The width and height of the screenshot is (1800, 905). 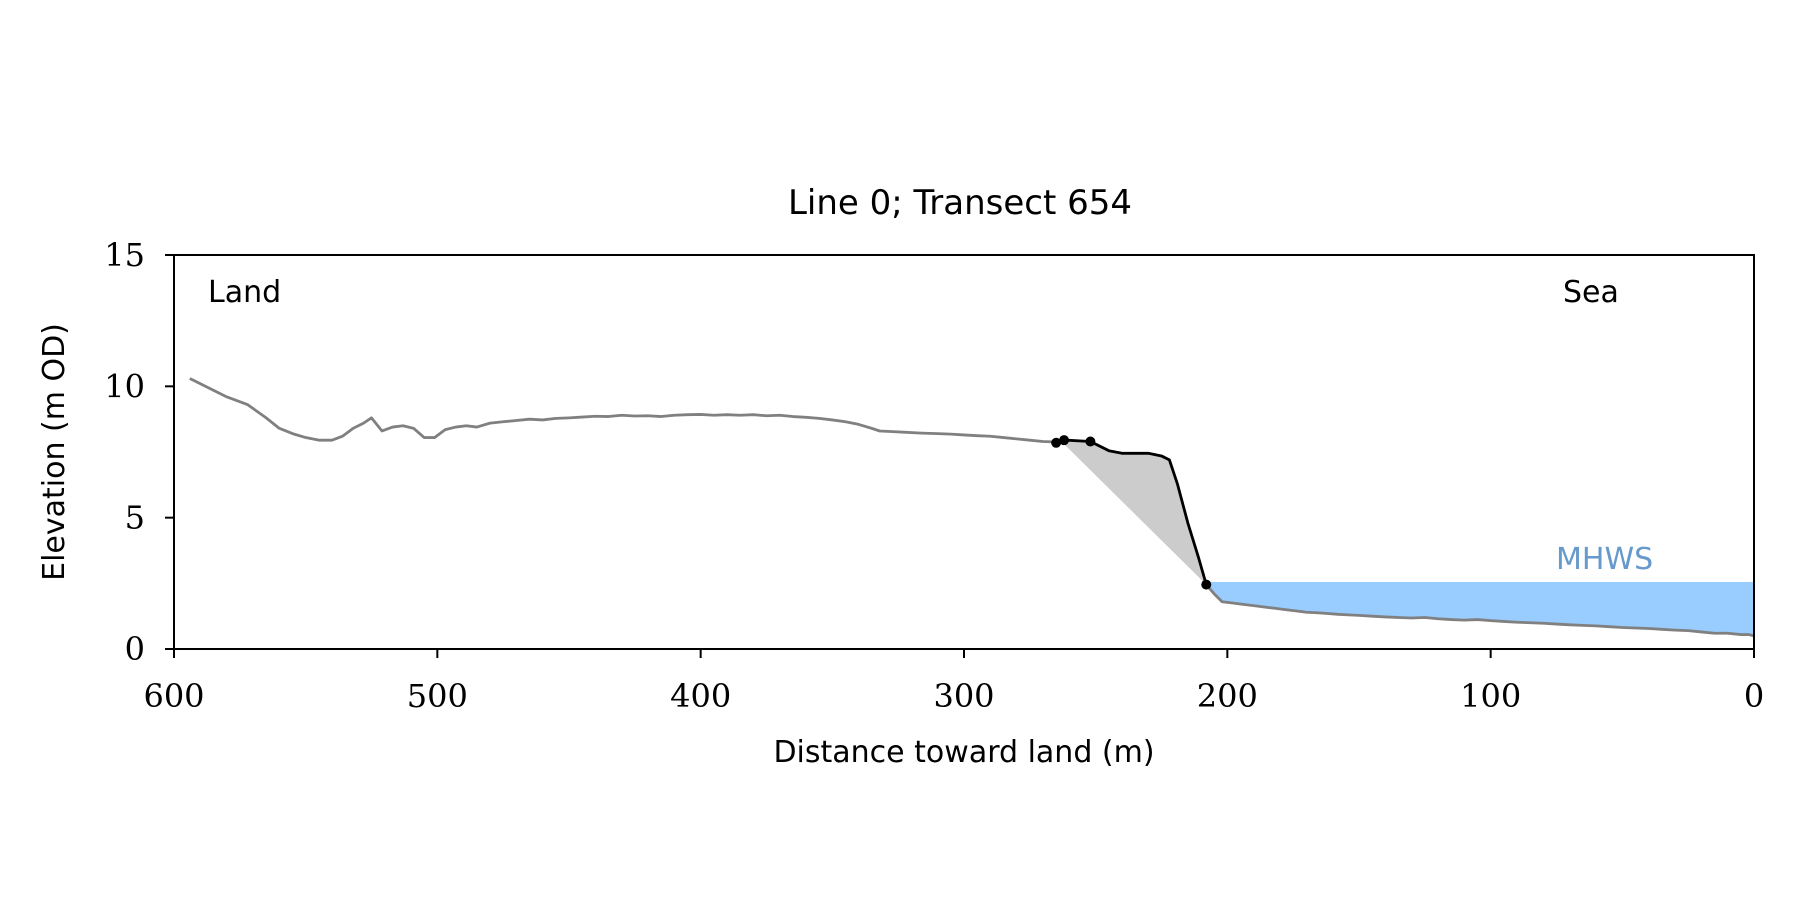 I want to click on seabed-profile-line, so click(x=1480, y=610).